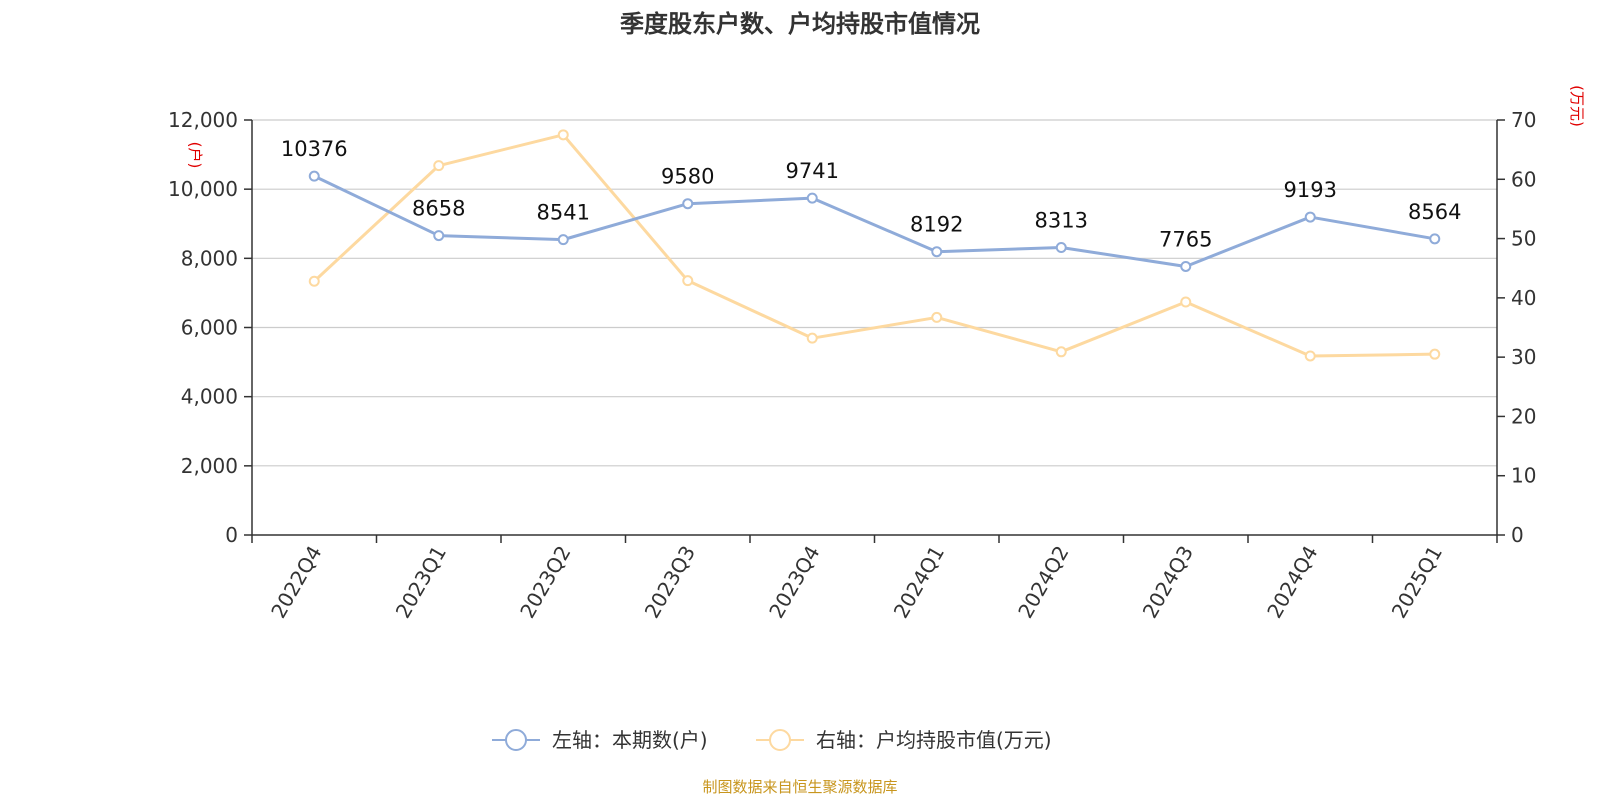 The width and height of the screenshot is (1600, 800). I want to click on left-series-data-label: 8192, so click(936, 225).